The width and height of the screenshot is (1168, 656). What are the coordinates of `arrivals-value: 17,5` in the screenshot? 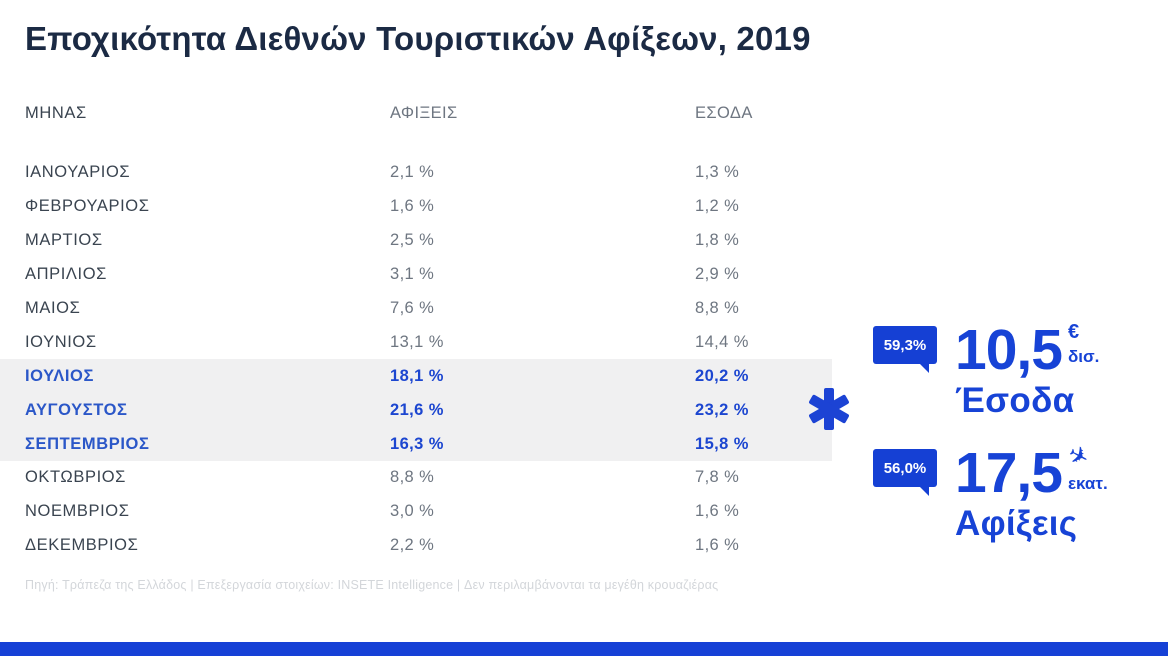 It's located at (1009, 473).